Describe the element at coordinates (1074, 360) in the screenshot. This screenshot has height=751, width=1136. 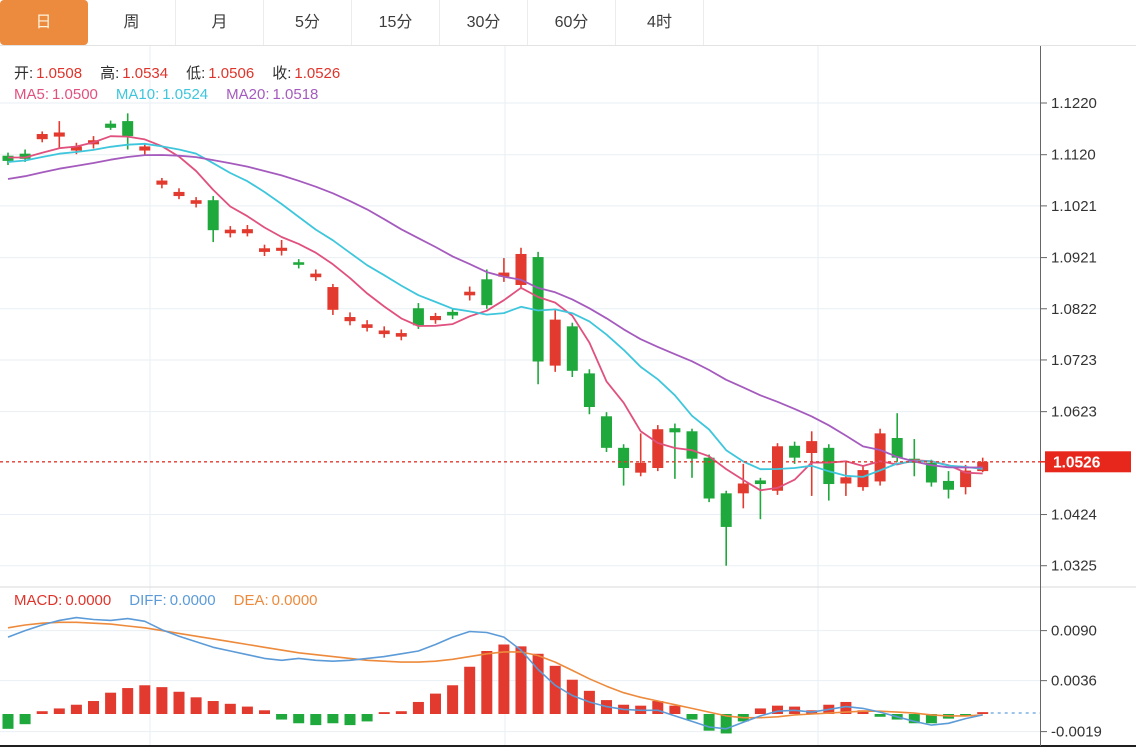
I see `axis-tick-label: 1.0723` at that location.